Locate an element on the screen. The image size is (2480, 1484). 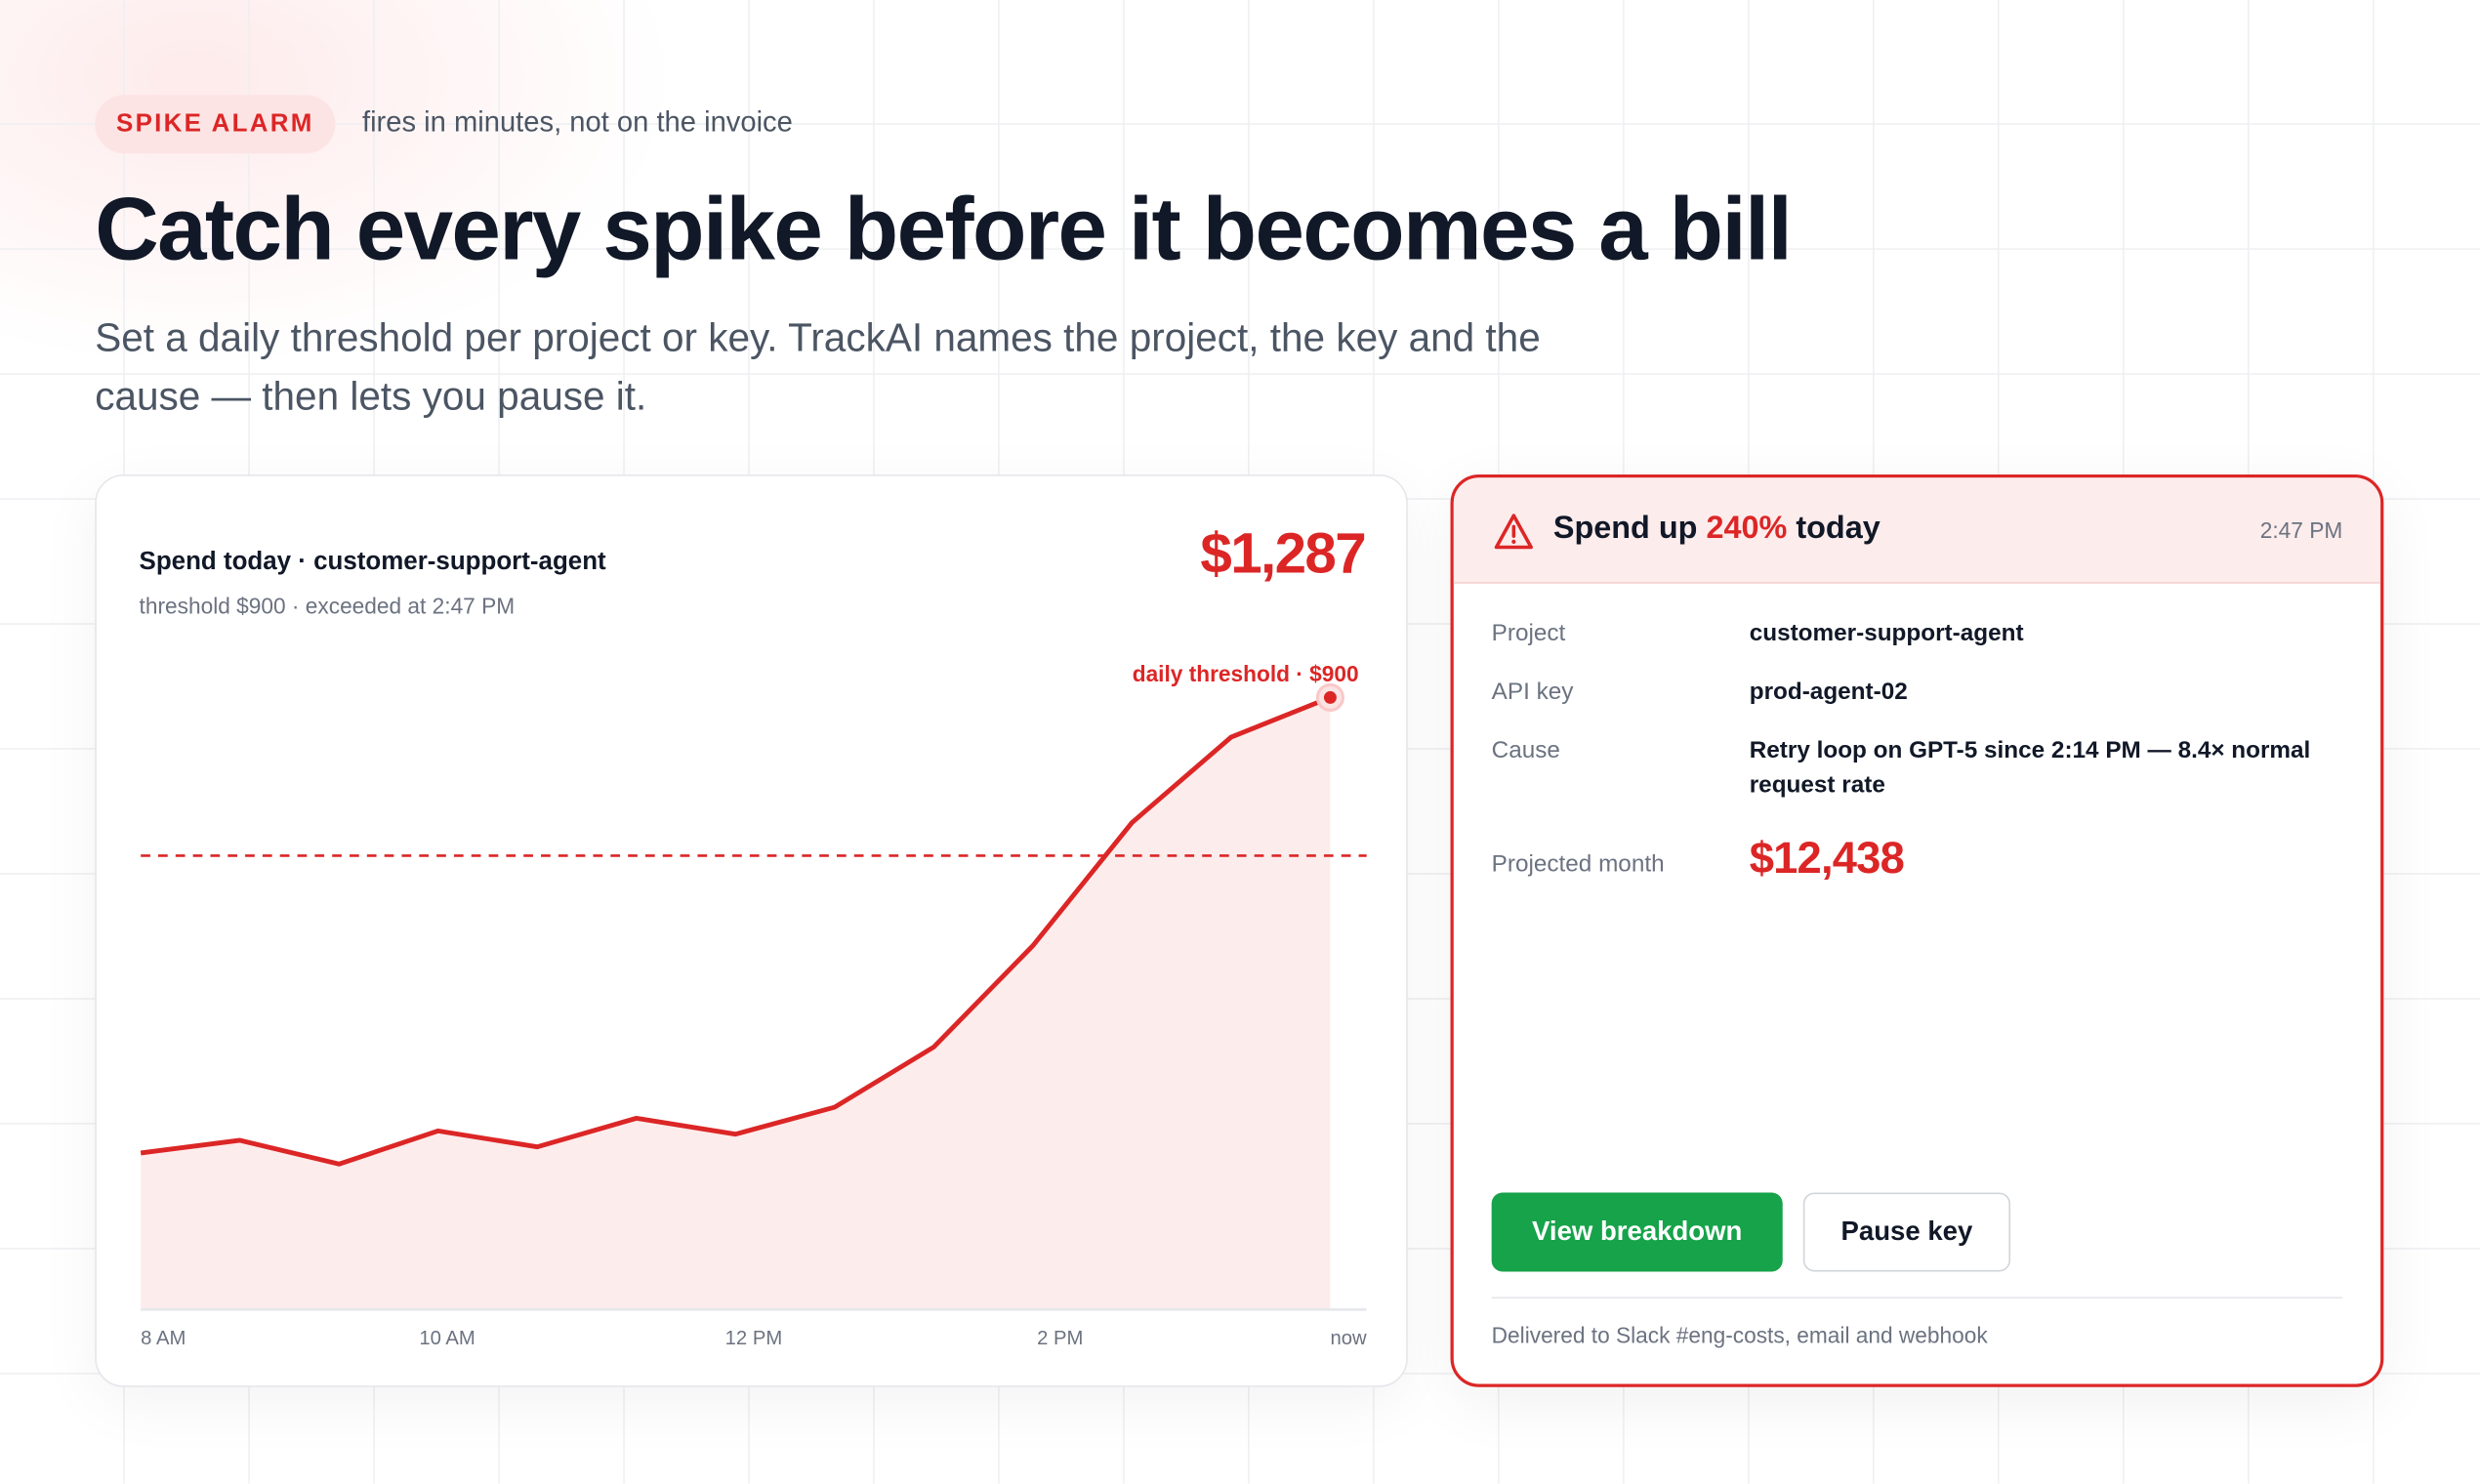
title-prefix: Spend up is located at coordinates (1625, 528).